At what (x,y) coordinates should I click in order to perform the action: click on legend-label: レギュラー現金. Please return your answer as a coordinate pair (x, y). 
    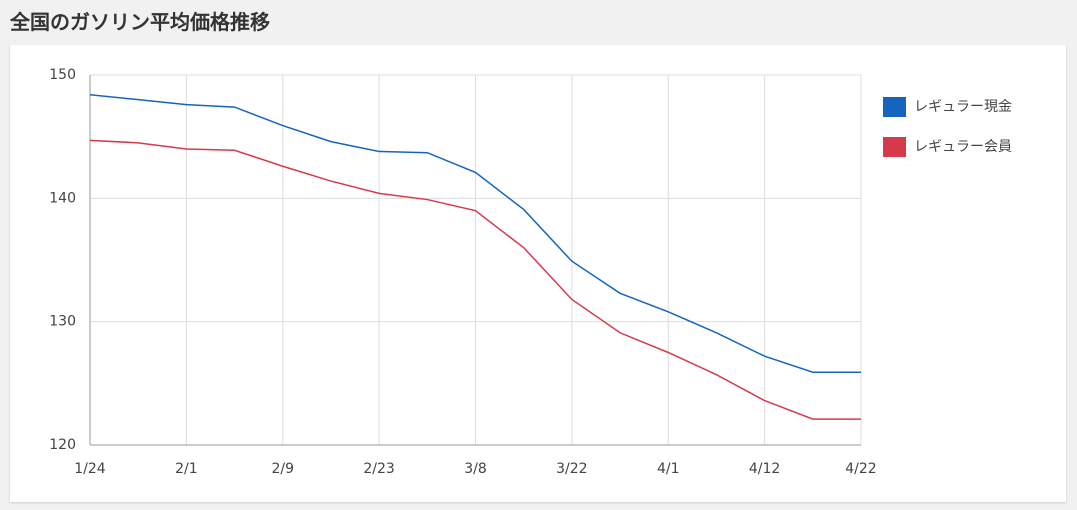
    Looking at the image, I should click on (963, 107).